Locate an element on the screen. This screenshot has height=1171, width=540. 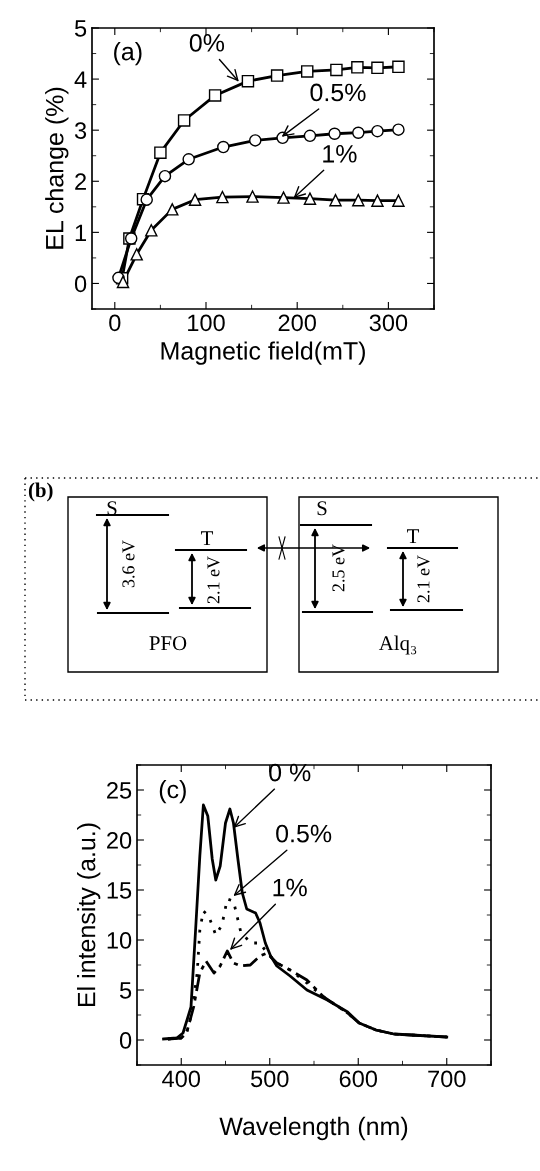
y-tick-label: 2 is located at coordinates (80, 181).